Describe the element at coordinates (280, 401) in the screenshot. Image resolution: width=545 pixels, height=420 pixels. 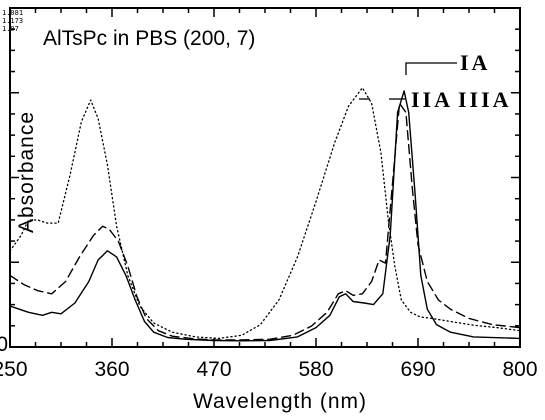
I see `x-axis-title: Wavelength (nm)` at that location.